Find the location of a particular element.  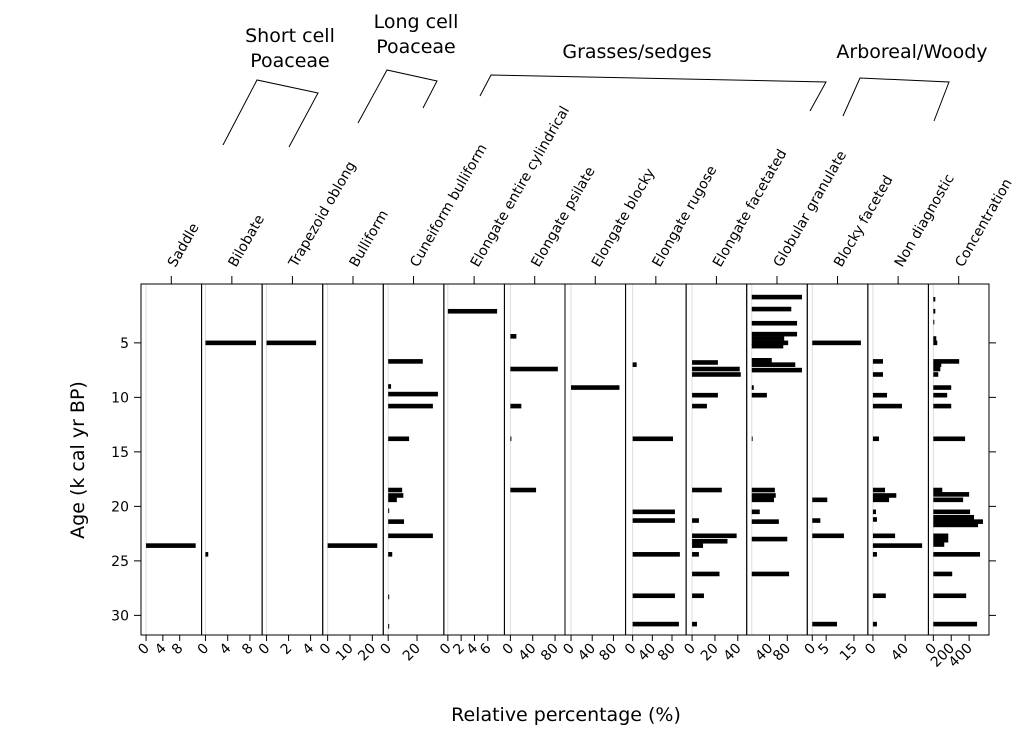

group-label: Poaceae is located at coordinates (290, 61).